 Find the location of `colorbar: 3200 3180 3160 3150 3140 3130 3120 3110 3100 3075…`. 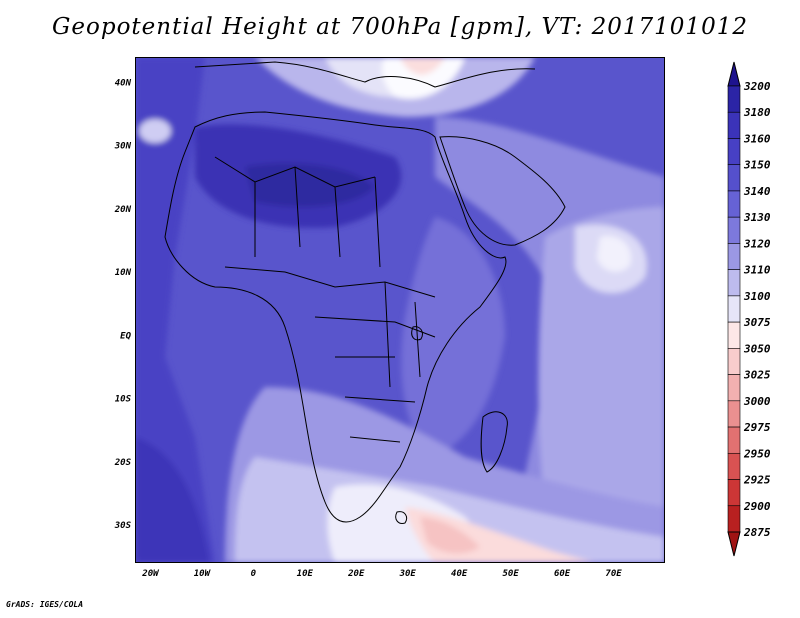

colorbar: 3200 3180 3160 3150 3140 3130 3120 3110 3100 3075… is located at coordinates (749, 309).